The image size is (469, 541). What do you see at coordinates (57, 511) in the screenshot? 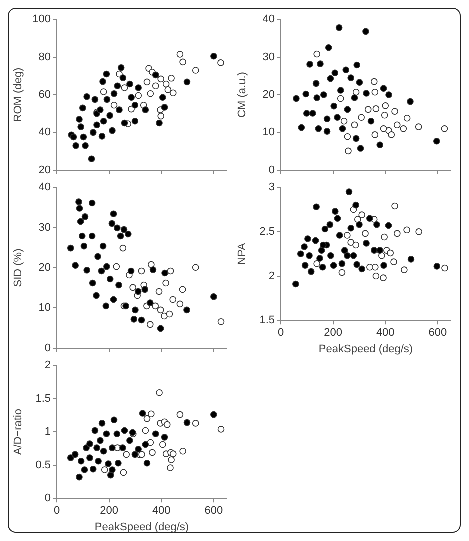
I see `x-tick-label: 0` at bounding box center [57, 511].